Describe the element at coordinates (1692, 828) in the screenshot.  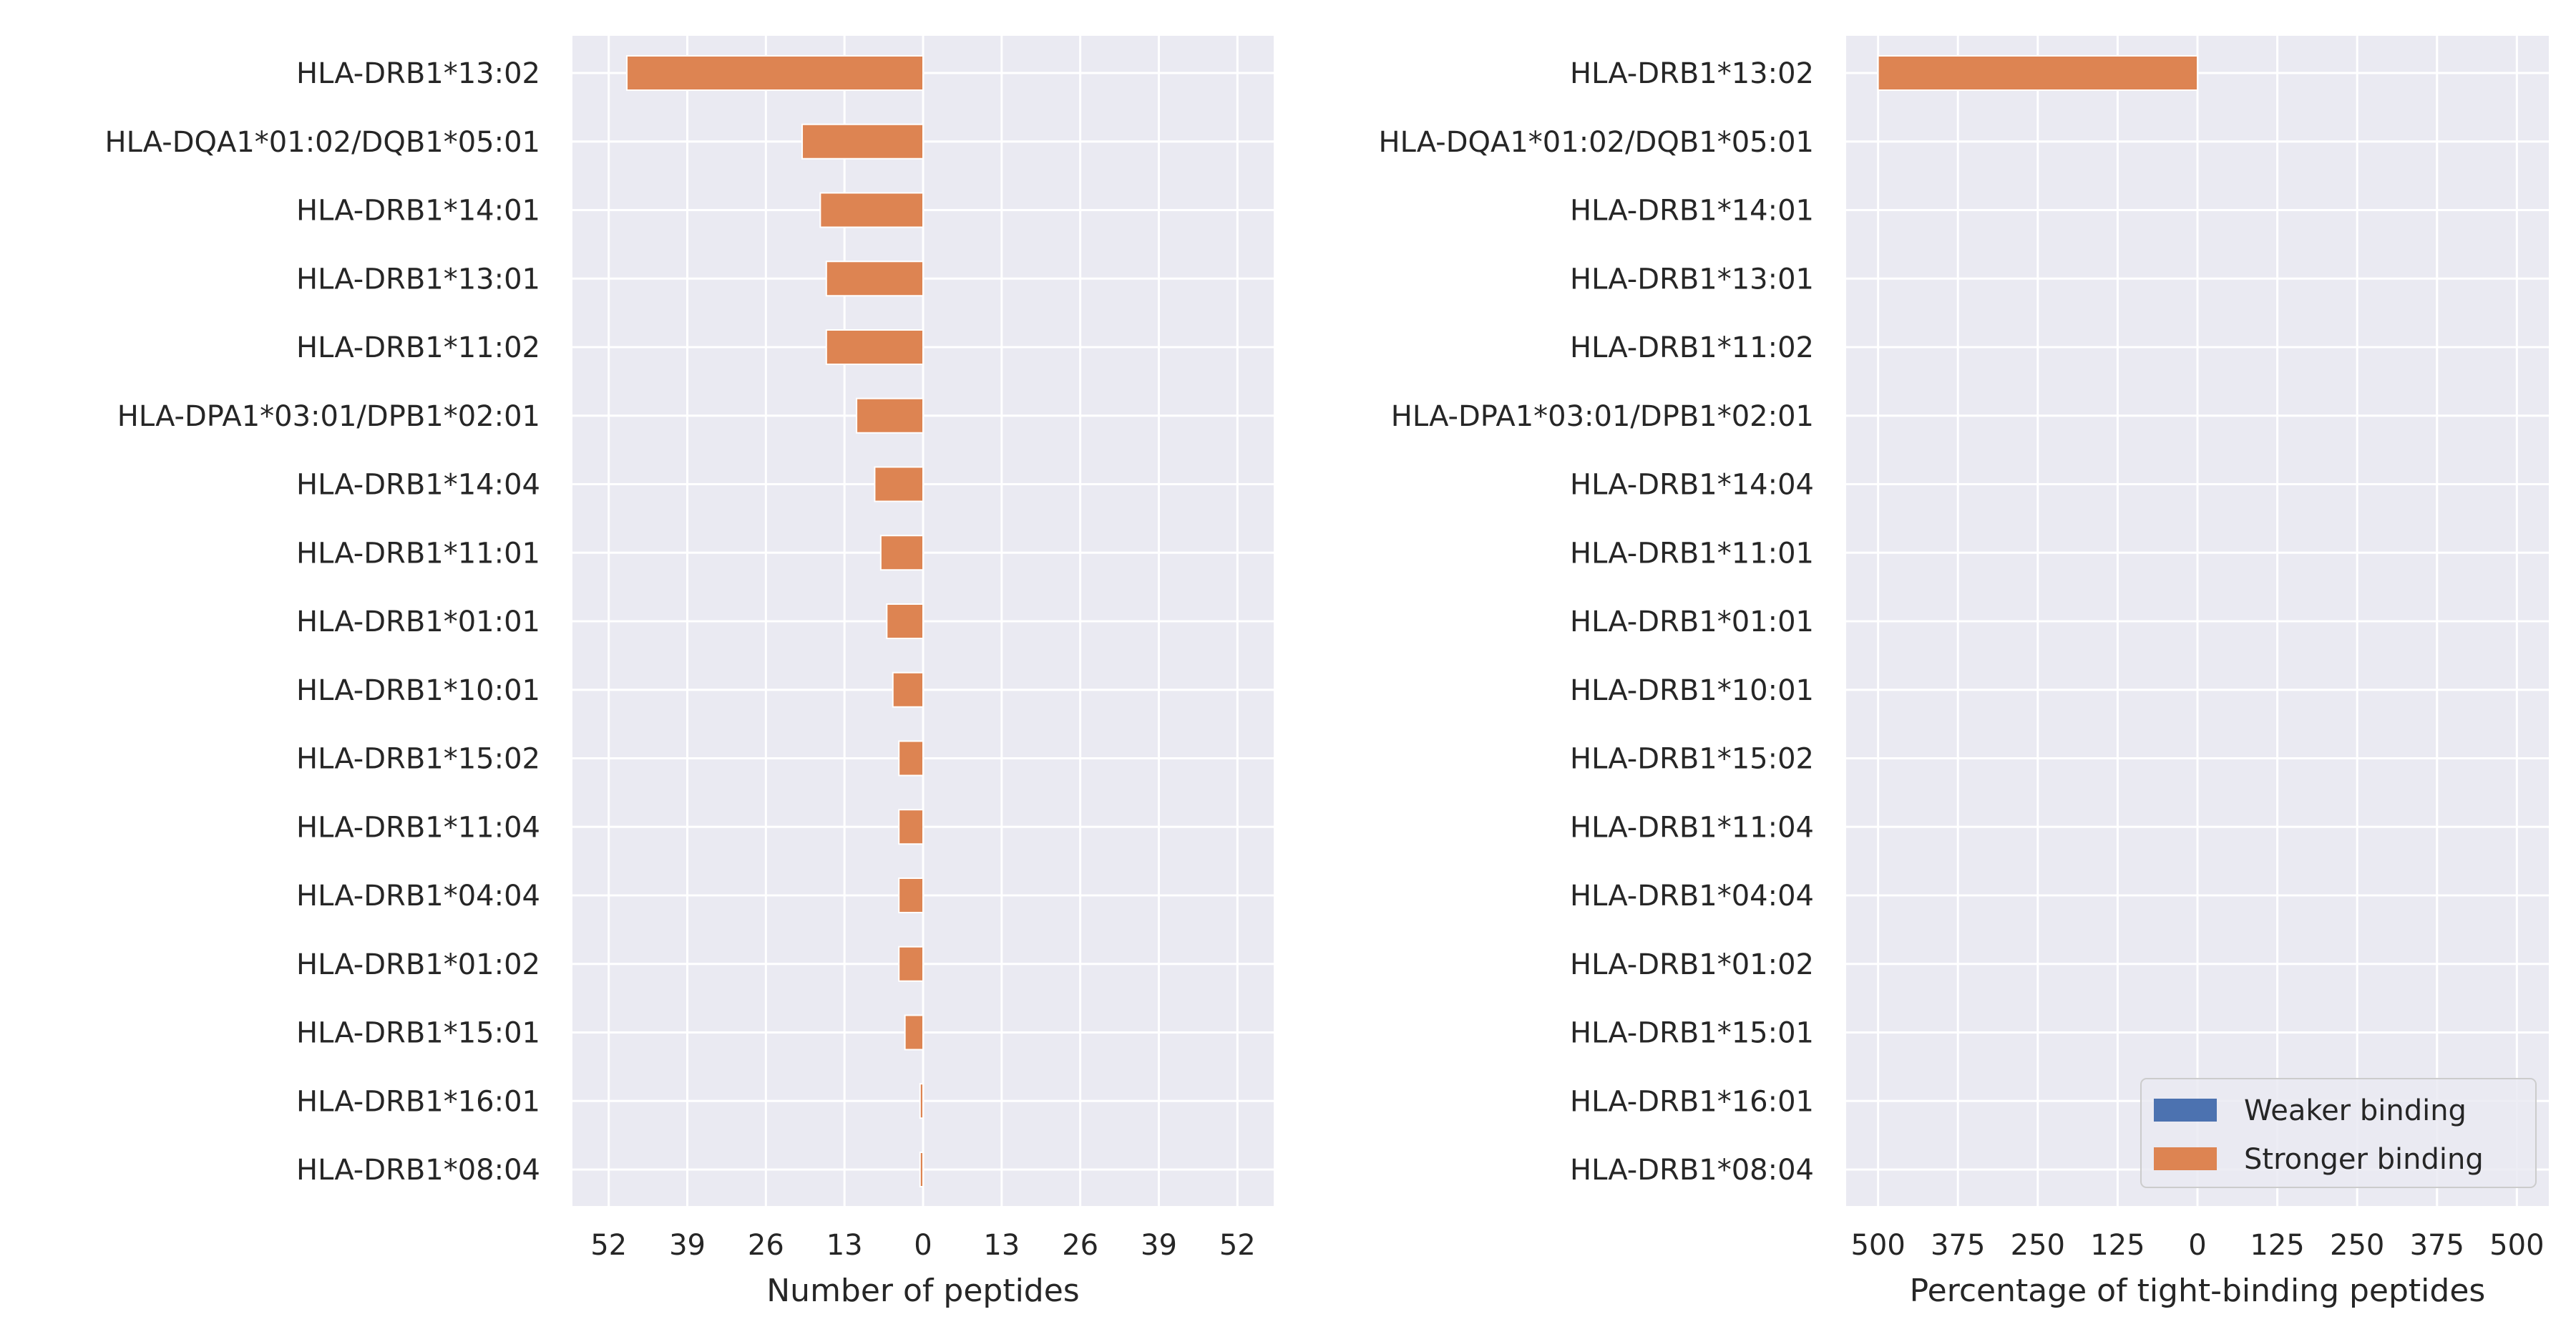
I see `panel-2-category-label-11: HLA-DRB1*11:04` at that location.